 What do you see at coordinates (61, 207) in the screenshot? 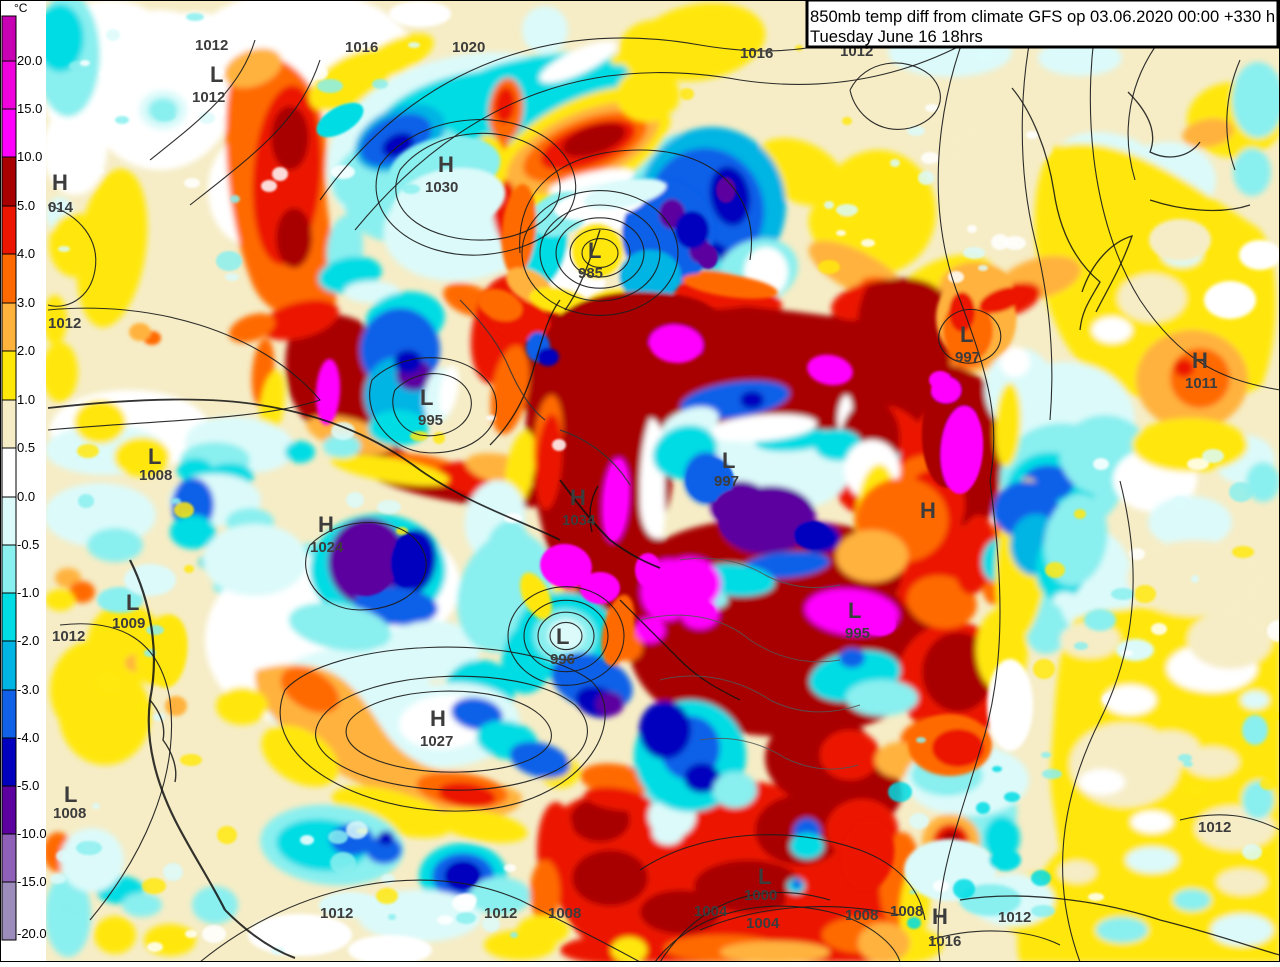
I see `svg-text: 014` at bounding box center [61, 207].